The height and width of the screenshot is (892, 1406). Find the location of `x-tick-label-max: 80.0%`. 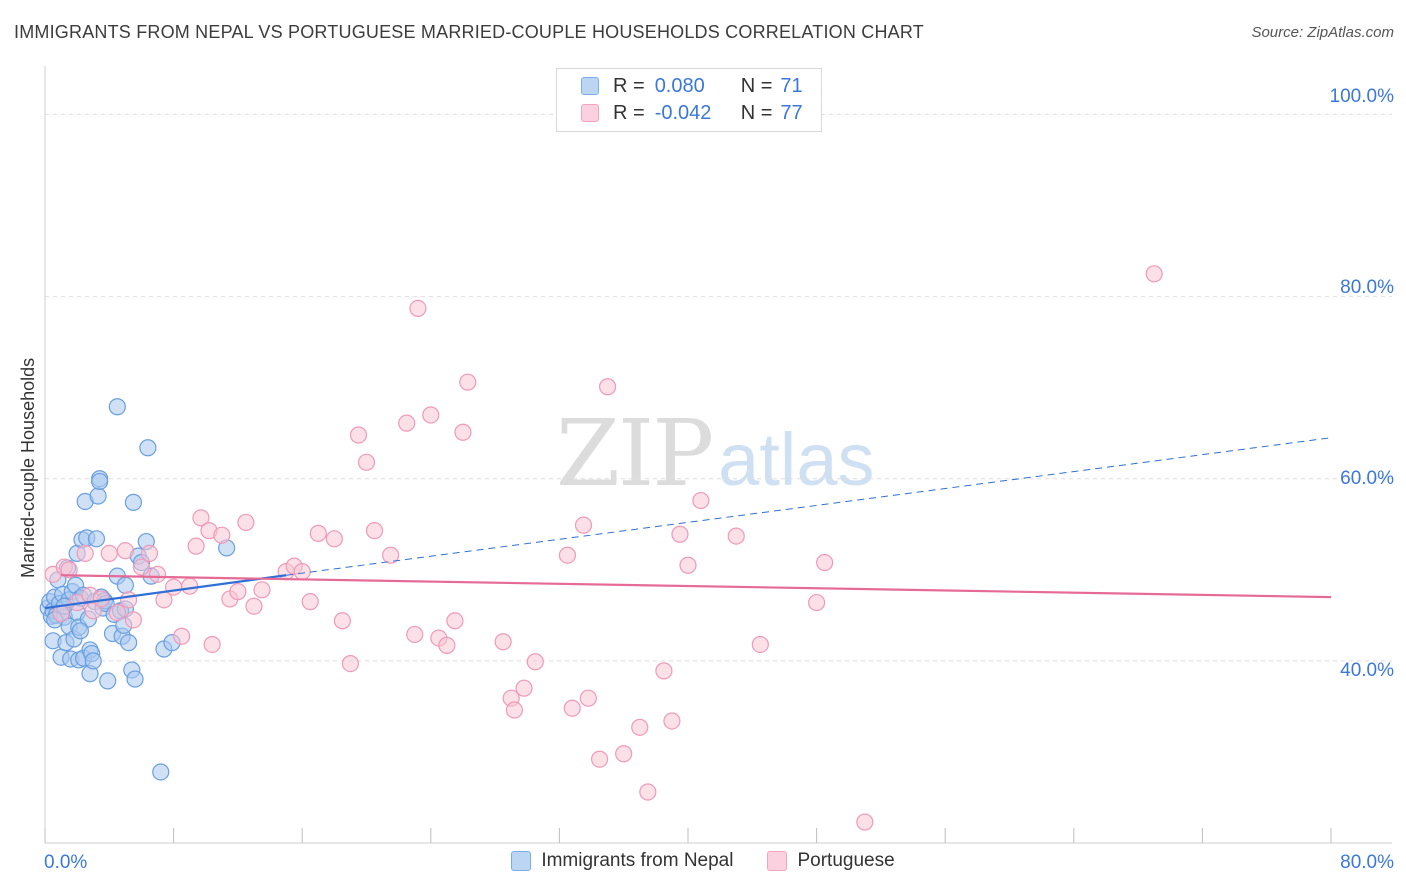

x-tick-label-max: 80.0% is located at coordinates (1367, 862).